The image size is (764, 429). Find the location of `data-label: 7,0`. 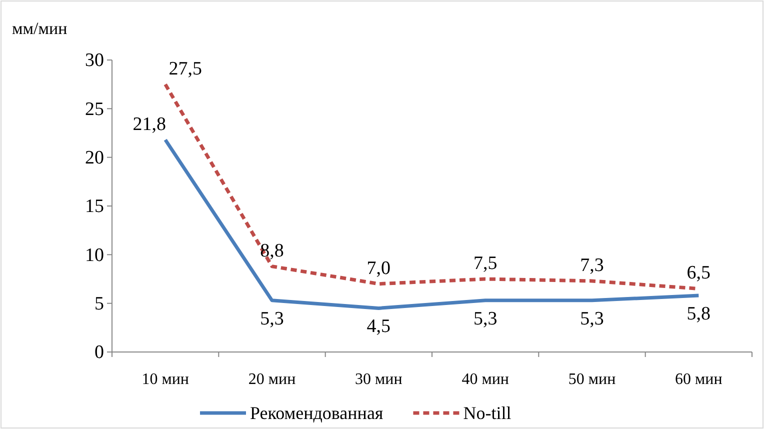

data-label: 7,0 is located at coordinates (378, 268).